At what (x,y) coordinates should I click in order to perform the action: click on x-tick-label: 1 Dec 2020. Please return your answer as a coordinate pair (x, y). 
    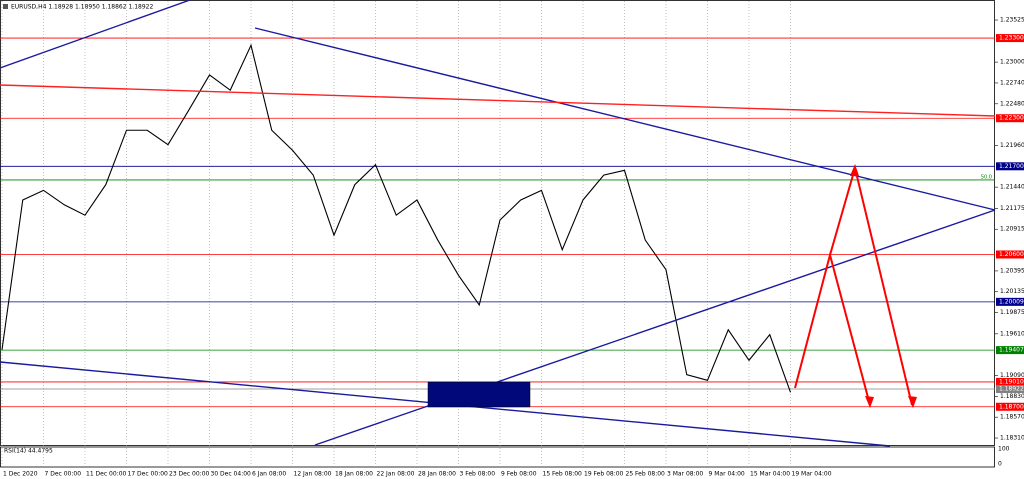
    Looking at the image, I should click on (20, 474).